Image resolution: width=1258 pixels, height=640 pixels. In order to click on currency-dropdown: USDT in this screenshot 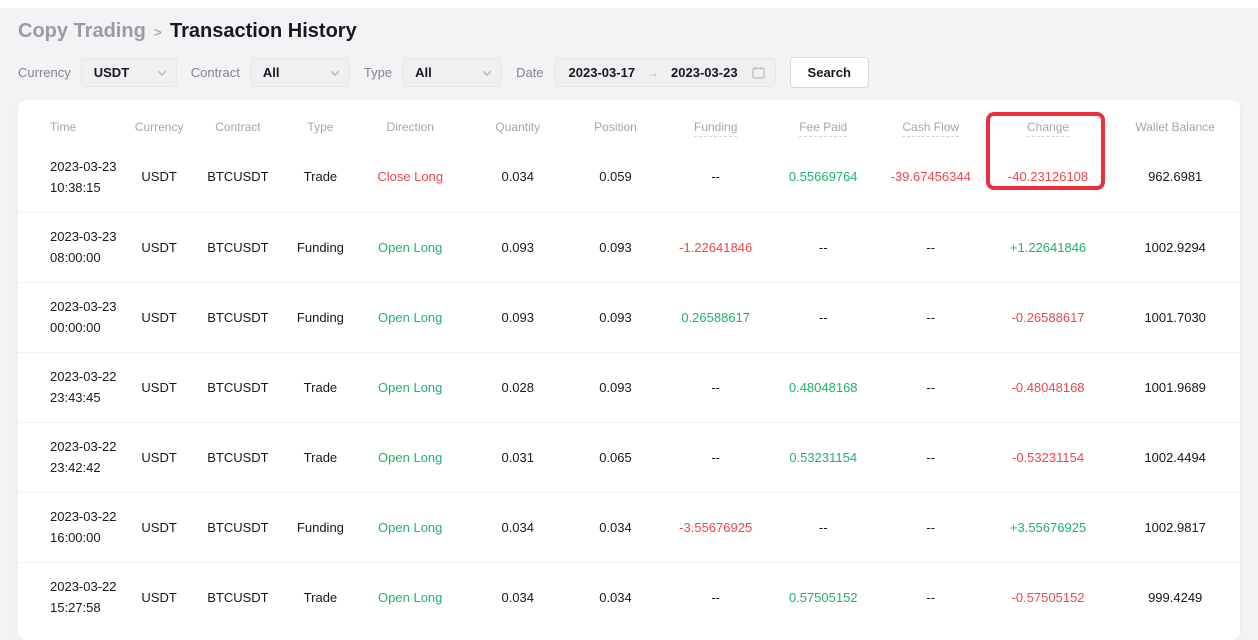, I will do `click(128, 72)`.